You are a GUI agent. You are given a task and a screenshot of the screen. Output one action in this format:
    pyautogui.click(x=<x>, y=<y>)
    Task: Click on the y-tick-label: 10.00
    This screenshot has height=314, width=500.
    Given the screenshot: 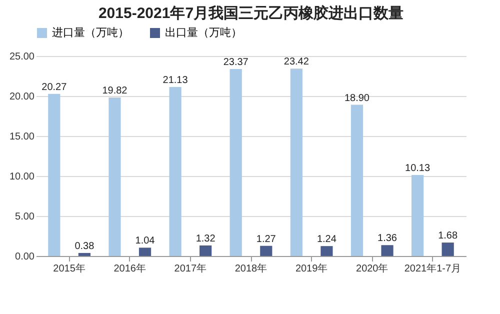 What is the action you would take?
    pyautogui.click(x=22, y=177)
    